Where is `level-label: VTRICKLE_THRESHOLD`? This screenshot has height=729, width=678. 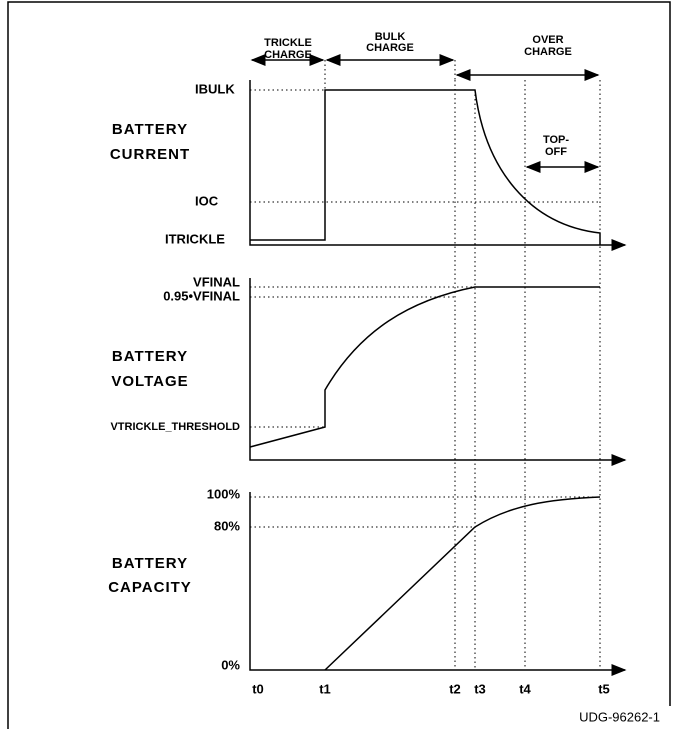 level-label: VTRICKLE_THRESHOLD is located at coordinates (175, 427).